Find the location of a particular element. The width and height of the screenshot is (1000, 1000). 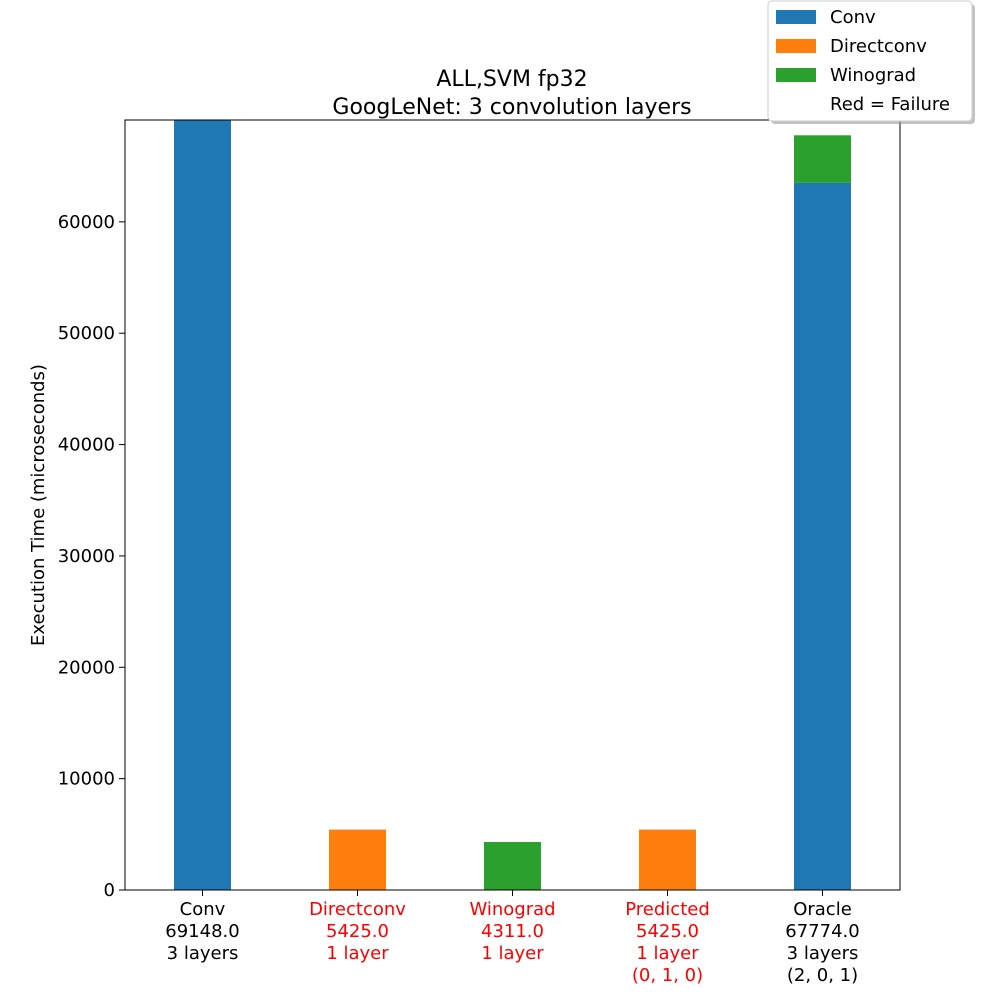

y-tick-label: 20000 is located at coordinates (86, 667).